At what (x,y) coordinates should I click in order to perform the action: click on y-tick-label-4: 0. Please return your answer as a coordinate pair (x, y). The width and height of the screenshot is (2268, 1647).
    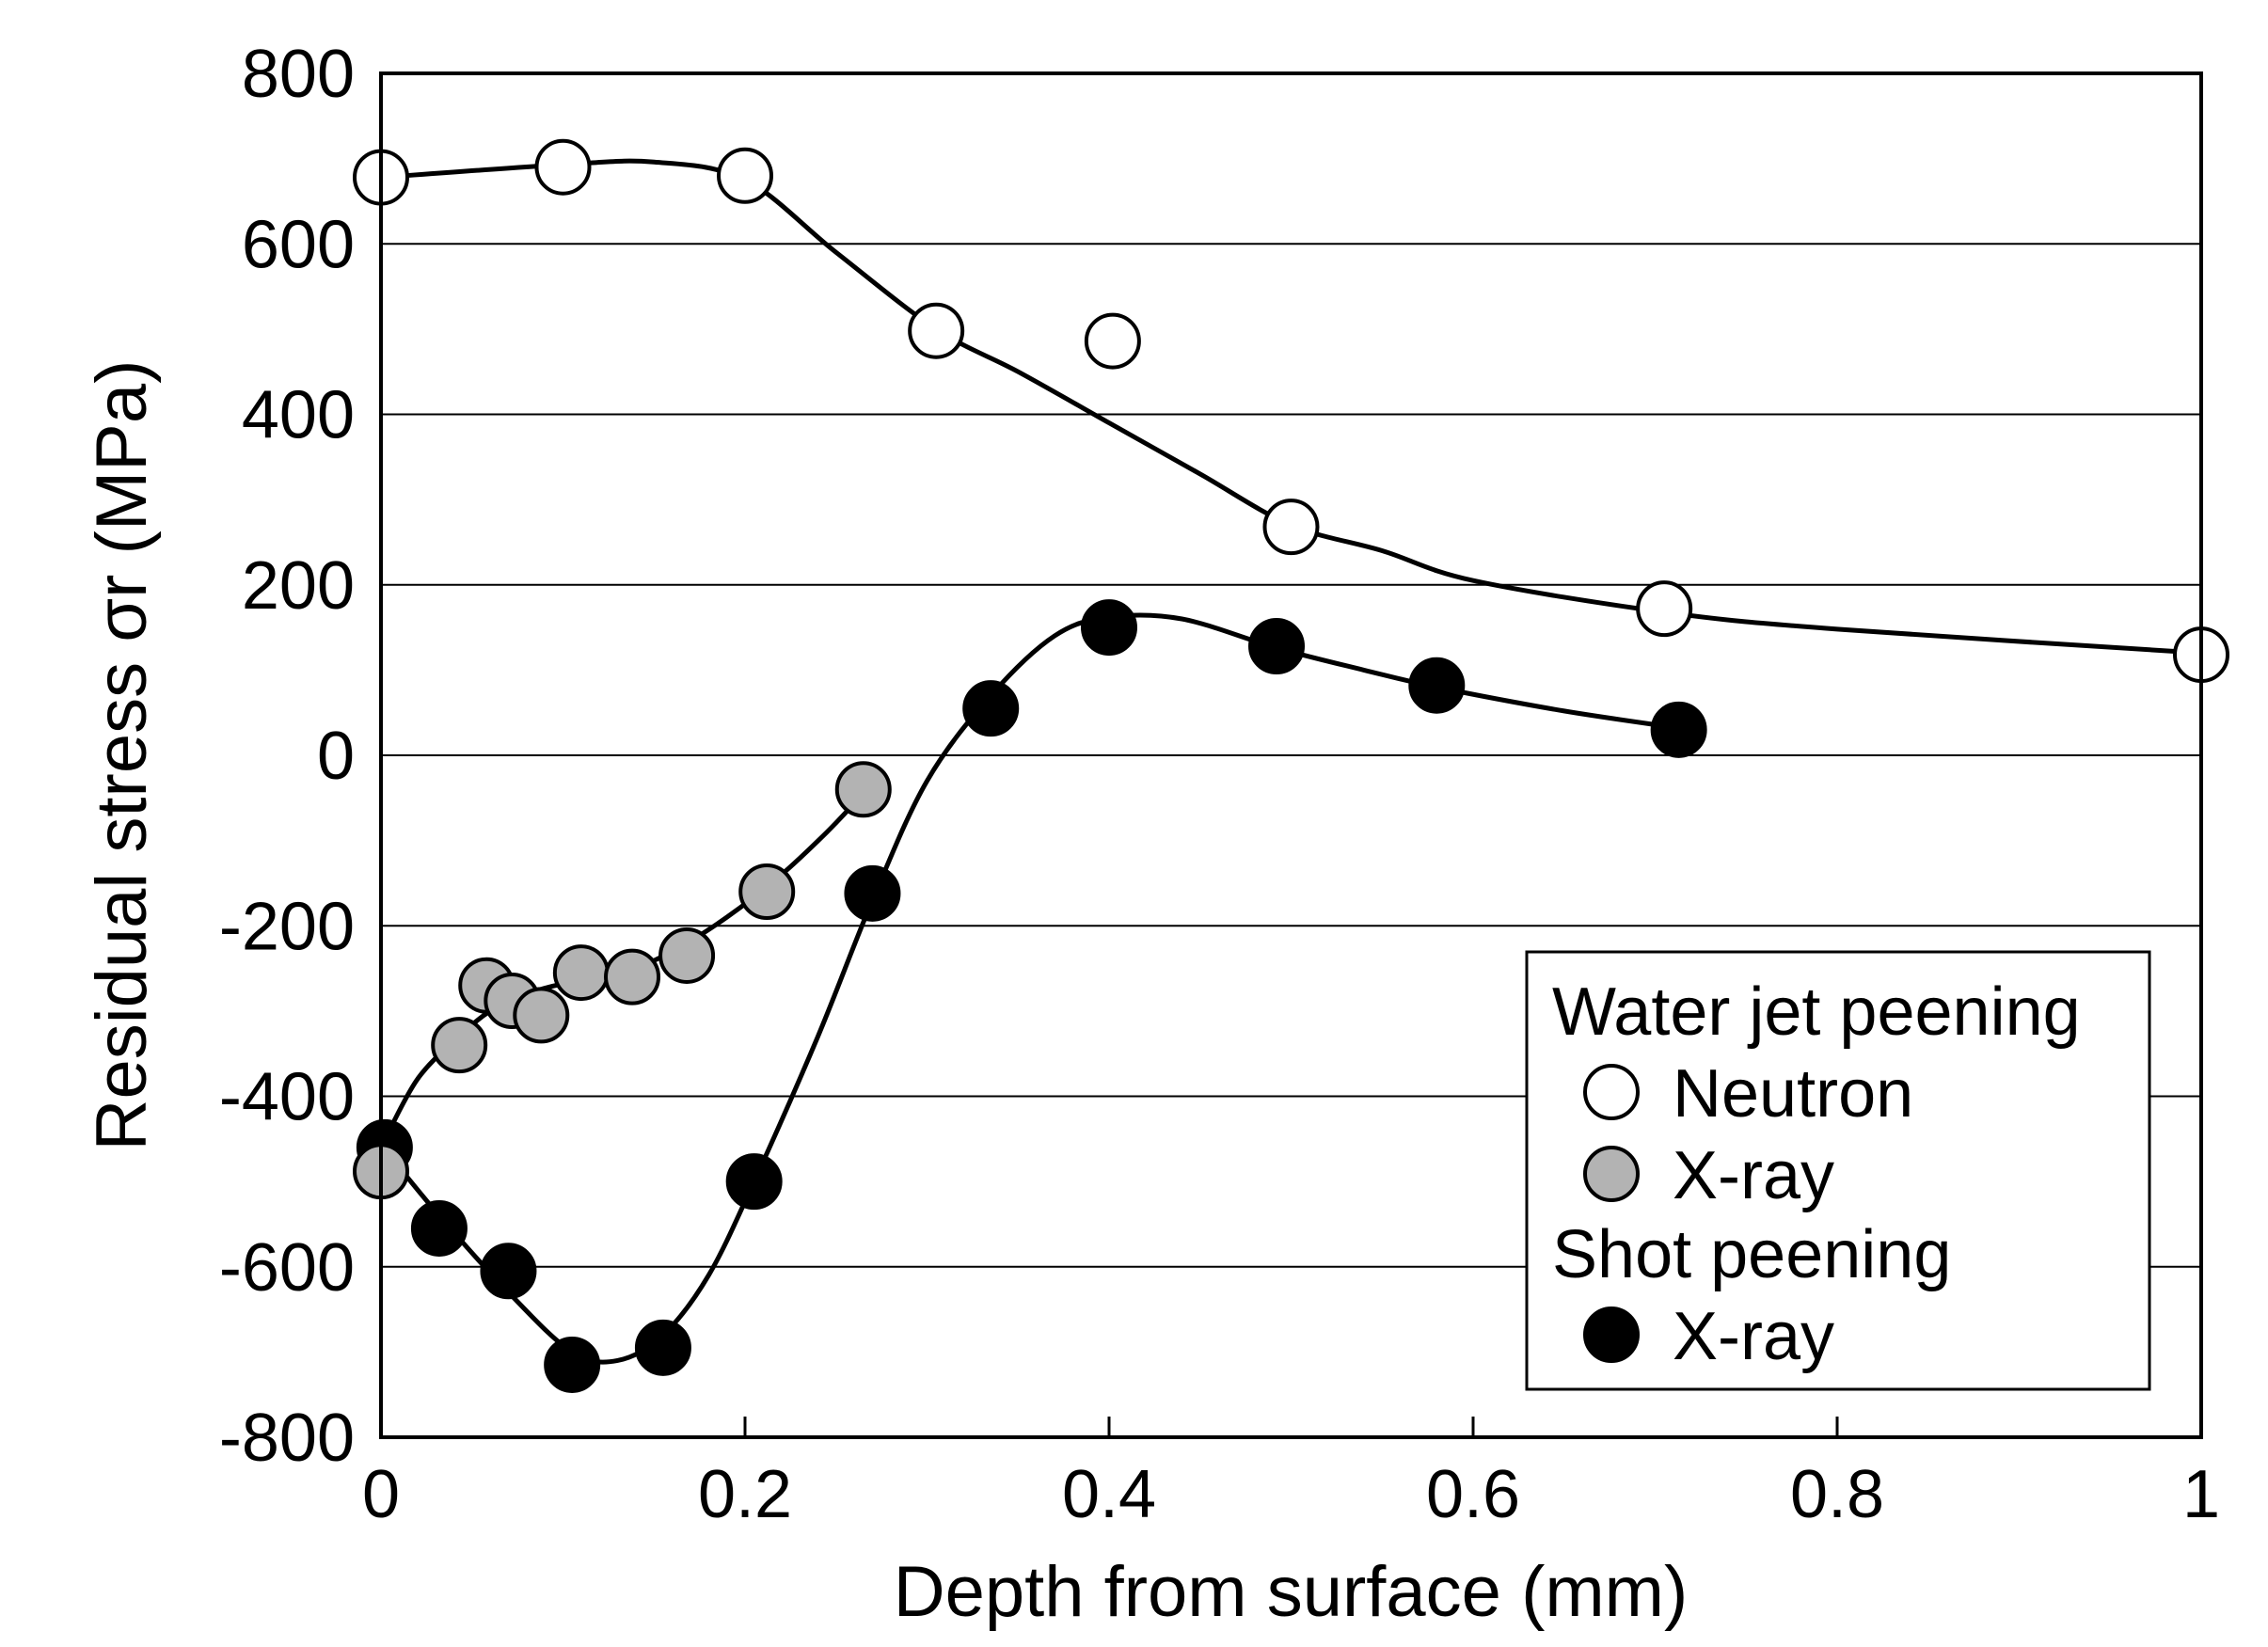
    Looking at the image, I should click on (336, 757).